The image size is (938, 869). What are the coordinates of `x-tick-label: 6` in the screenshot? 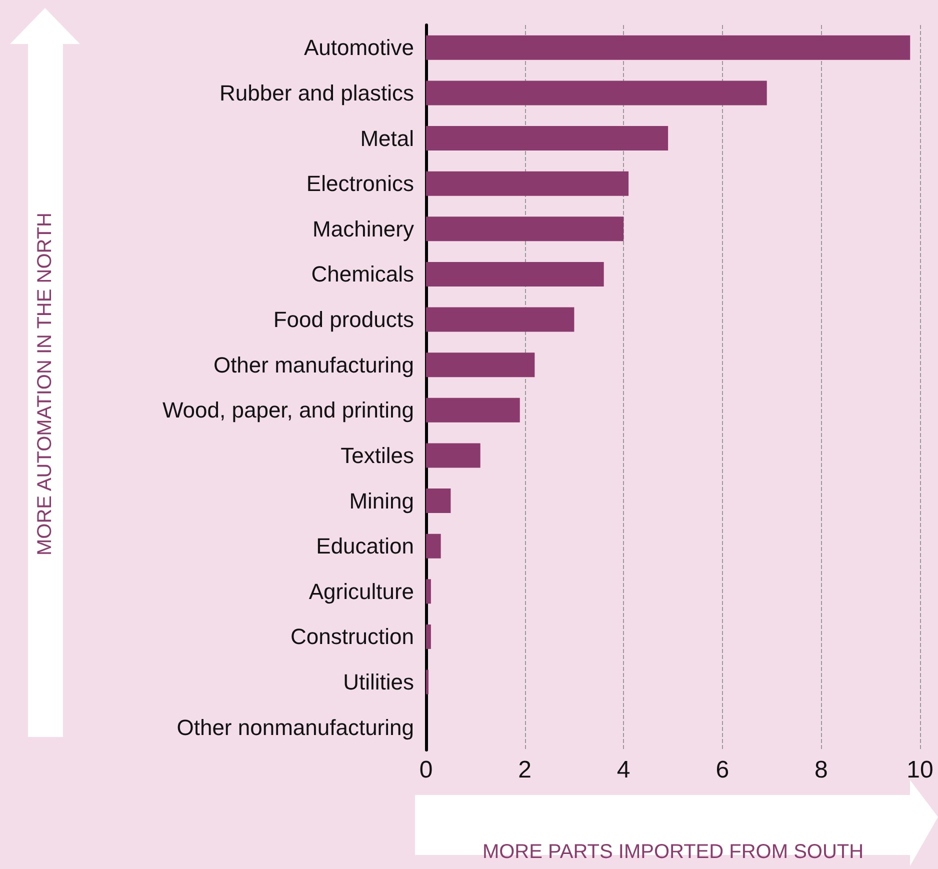 It's located at (723, 770).